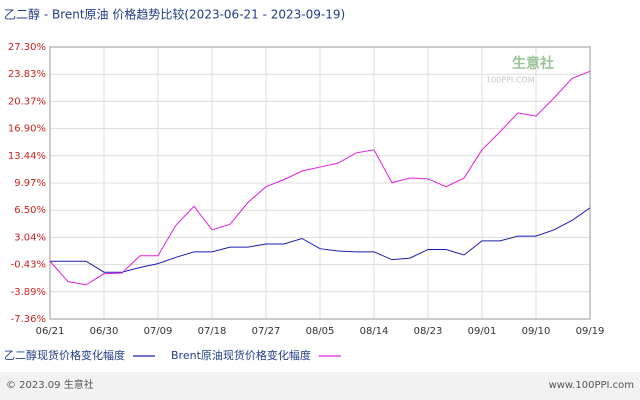  Describe the element at coordinates (27, 156) in the screenshot. I see `y-tick-label: 13.44%` at that location.